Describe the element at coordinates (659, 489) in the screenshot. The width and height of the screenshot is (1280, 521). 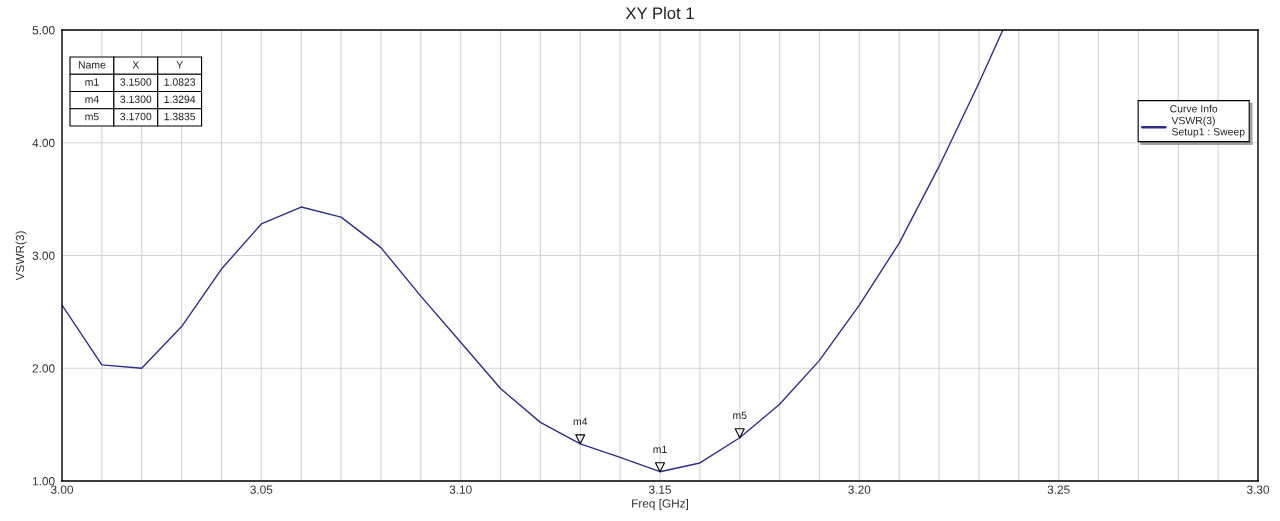
I see `x-tick-label: 3.15` at that location.